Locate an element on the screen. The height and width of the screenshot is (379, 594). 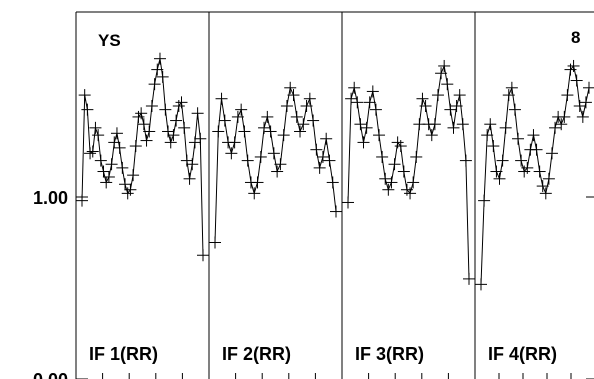
labels-group: YS 8 is located at coordinates (339, 39).